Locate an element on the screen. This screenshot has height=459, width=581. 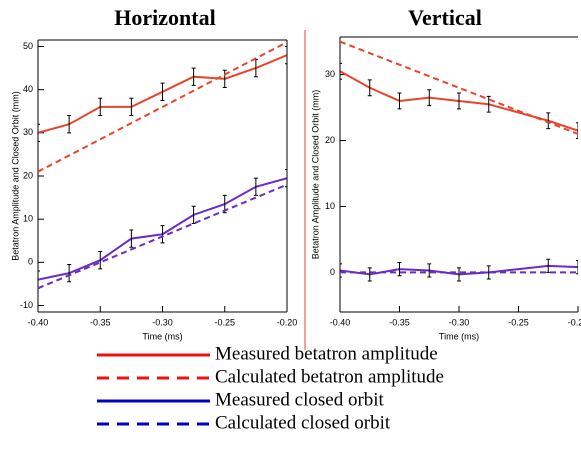
y-tick-label: 40 is located at coordinates (28, 89).